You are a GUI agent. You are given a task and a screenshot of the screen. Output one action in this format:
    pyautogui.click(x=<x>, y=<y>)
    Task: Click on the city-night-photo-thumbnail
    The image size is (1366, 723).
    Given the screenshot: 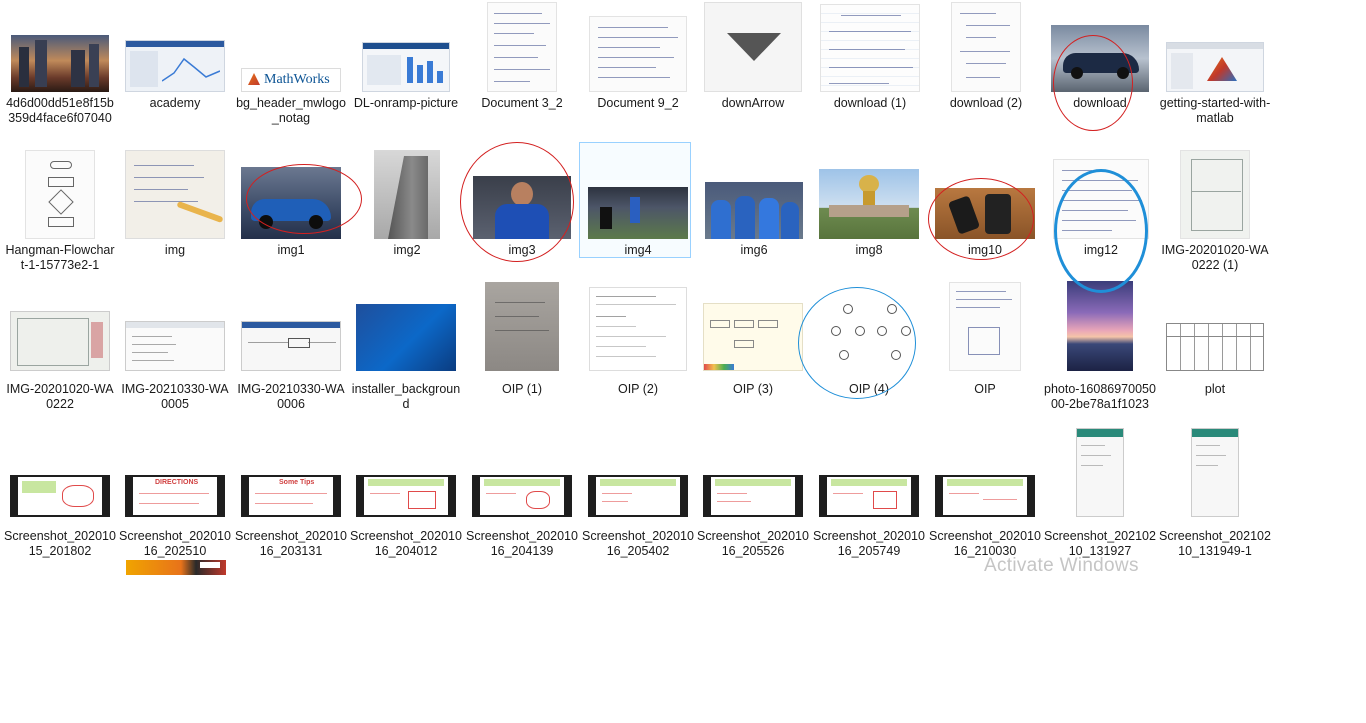 What is the action you would take?
    pyautogui.click(x=60, y=63)
    